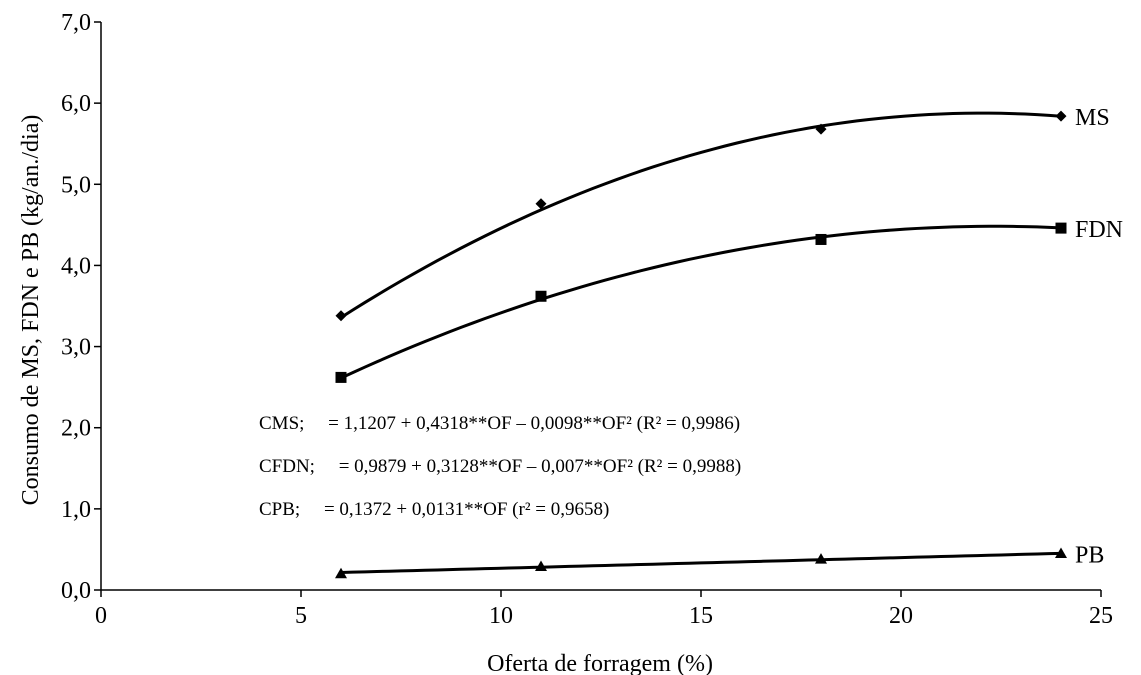  I want to click on x-tick-label: 0, so click(101, 616).